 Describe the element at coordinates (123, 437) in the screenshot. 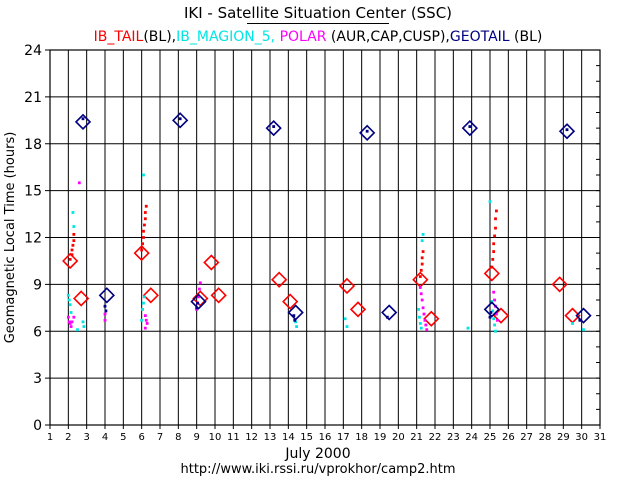

I see `x-tick-label-5: 5` at that location.